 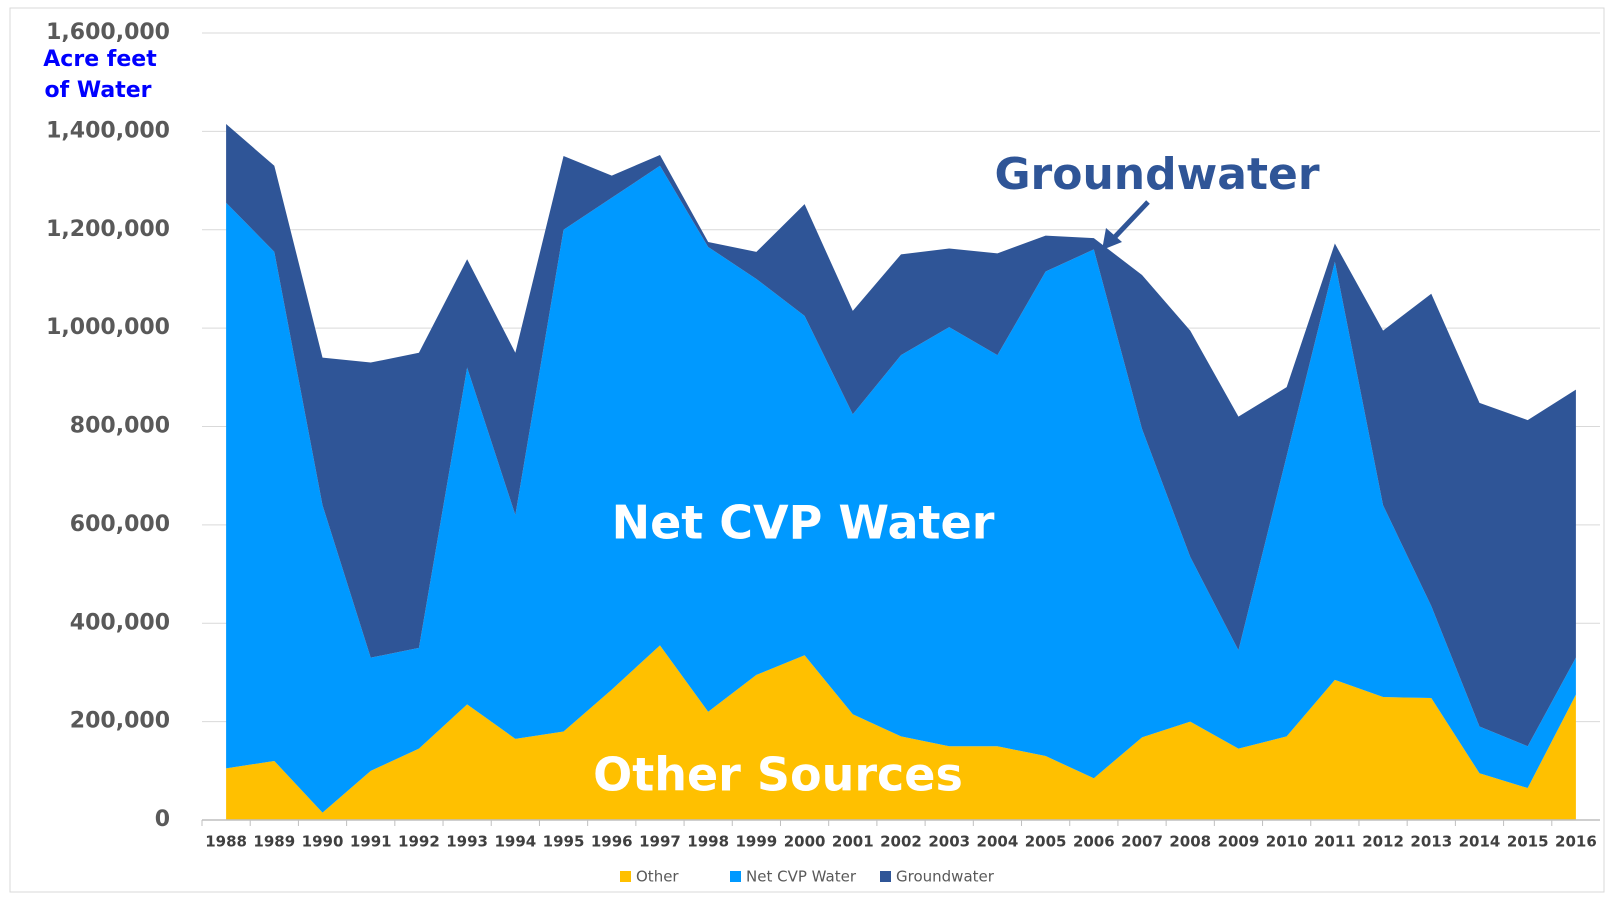 I want to click on x-tick-label: 2002, so click(x=901, y=842).